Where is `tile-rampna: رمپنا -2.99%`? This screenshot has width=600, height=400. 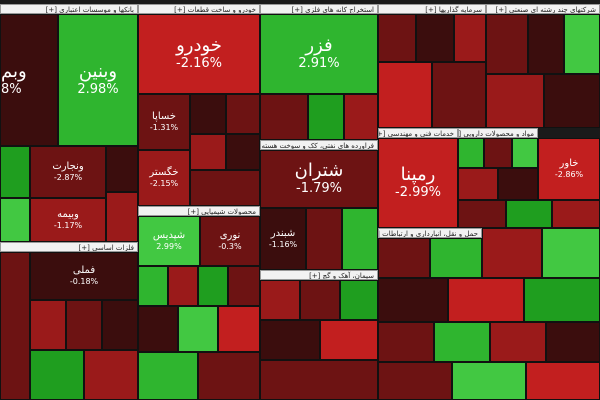
tile-rampna: رمپنا -2.99% is located at coordinates (418, 183).